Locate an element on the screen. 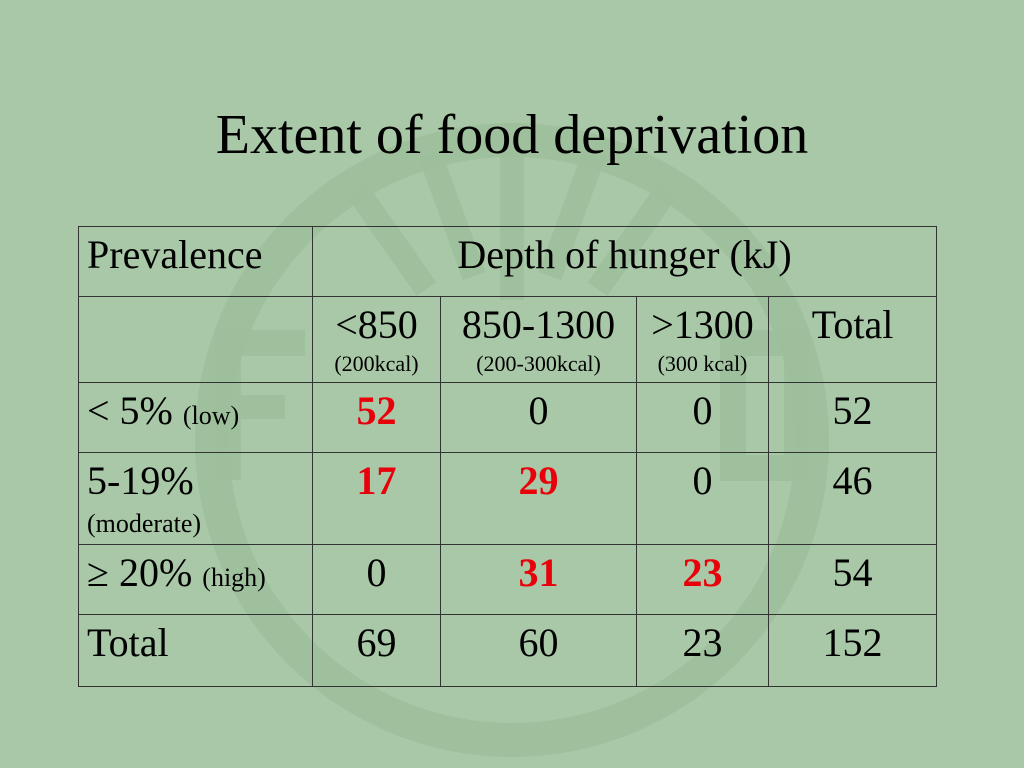 This screenshot has width=1024, height=768. column-label: >1300 is located at coordinates (702, 324).